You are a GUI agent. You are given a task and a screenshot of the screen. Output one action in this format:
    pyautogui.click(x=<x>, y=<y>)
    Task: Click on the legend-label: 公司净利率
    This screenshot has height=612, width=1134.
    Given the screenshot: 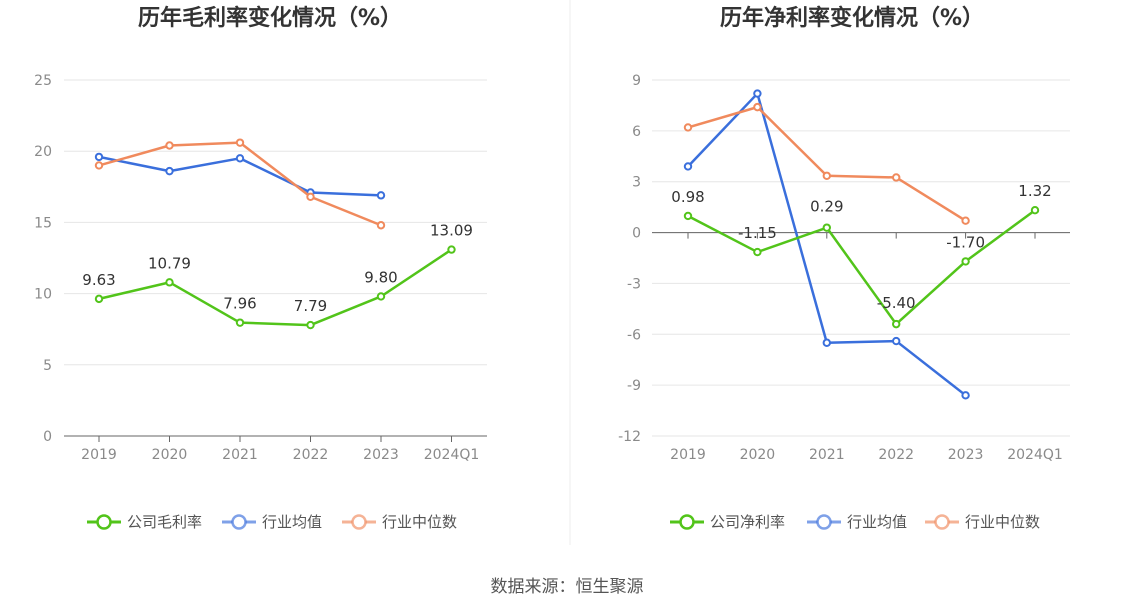 What is the action you would take?
    pyautogui.click(x=747, y=522)
    